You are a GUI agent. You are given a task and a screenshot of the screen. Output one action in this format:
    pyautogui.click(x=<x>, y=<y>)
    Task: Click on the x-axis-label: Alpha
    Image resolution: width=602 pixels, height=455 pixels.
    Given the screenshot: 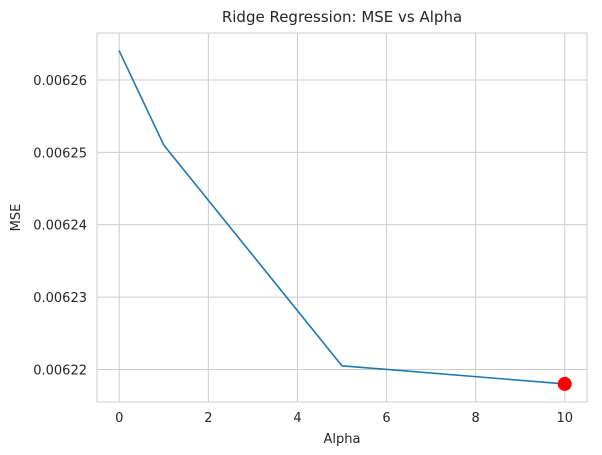 What is the action you would take?
    pyautogui.click(x=342, y=439)
    